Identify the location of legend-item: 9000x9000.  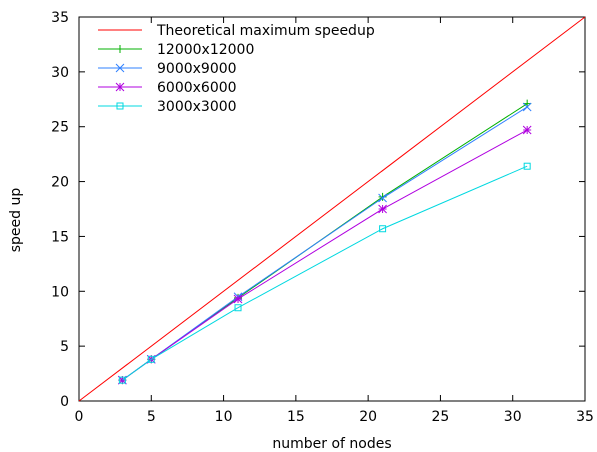
(167, 69).